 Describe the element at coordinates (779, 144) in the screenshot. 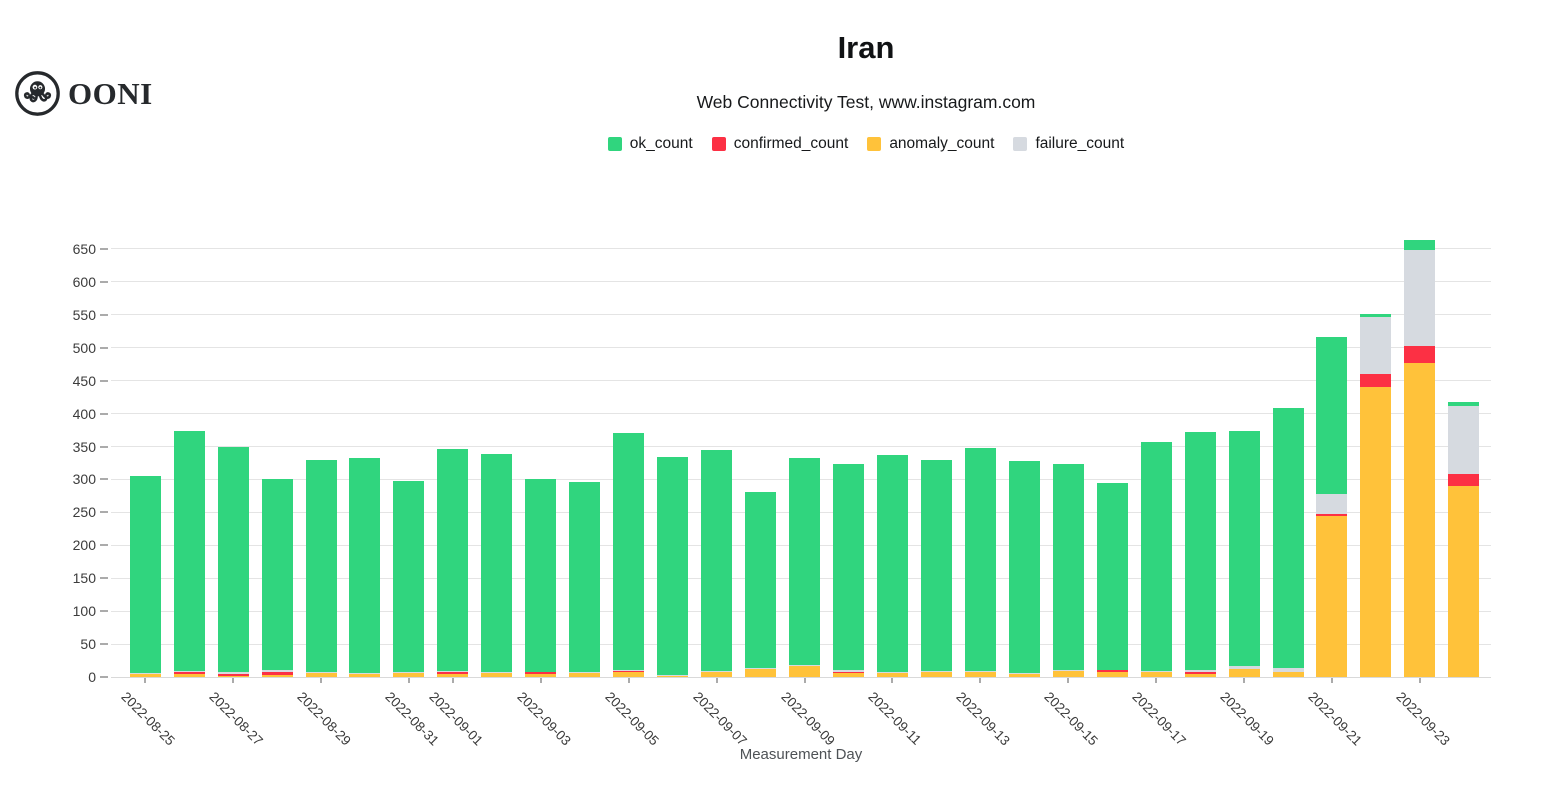

I see `legend-item-confirmed_count: confirmed_count` at that location.